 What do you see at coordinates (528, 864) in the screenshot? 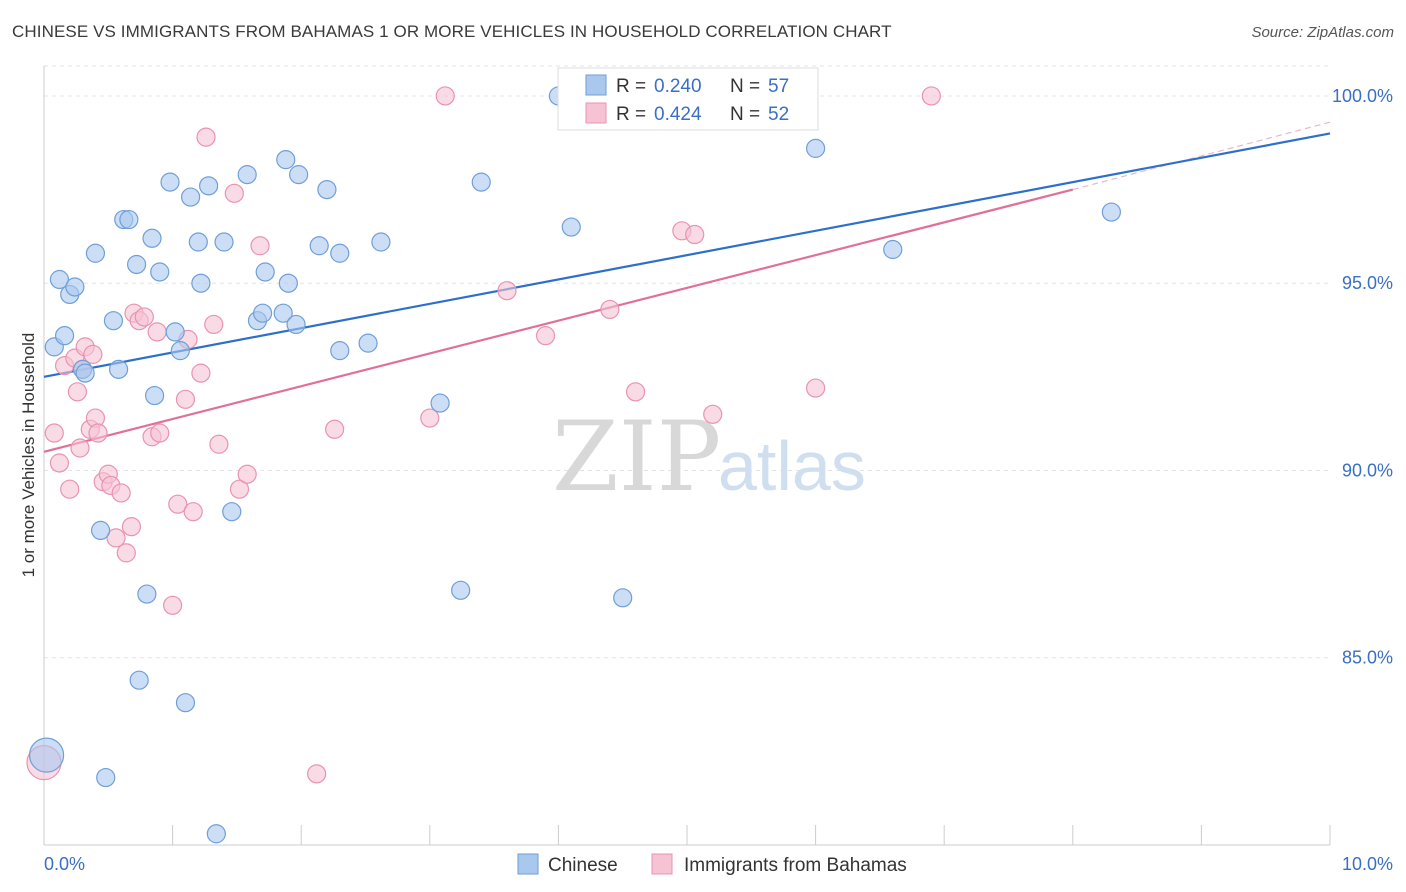
I see `bottom-legend-swatch-chinese` at bounding box center [528, 864].